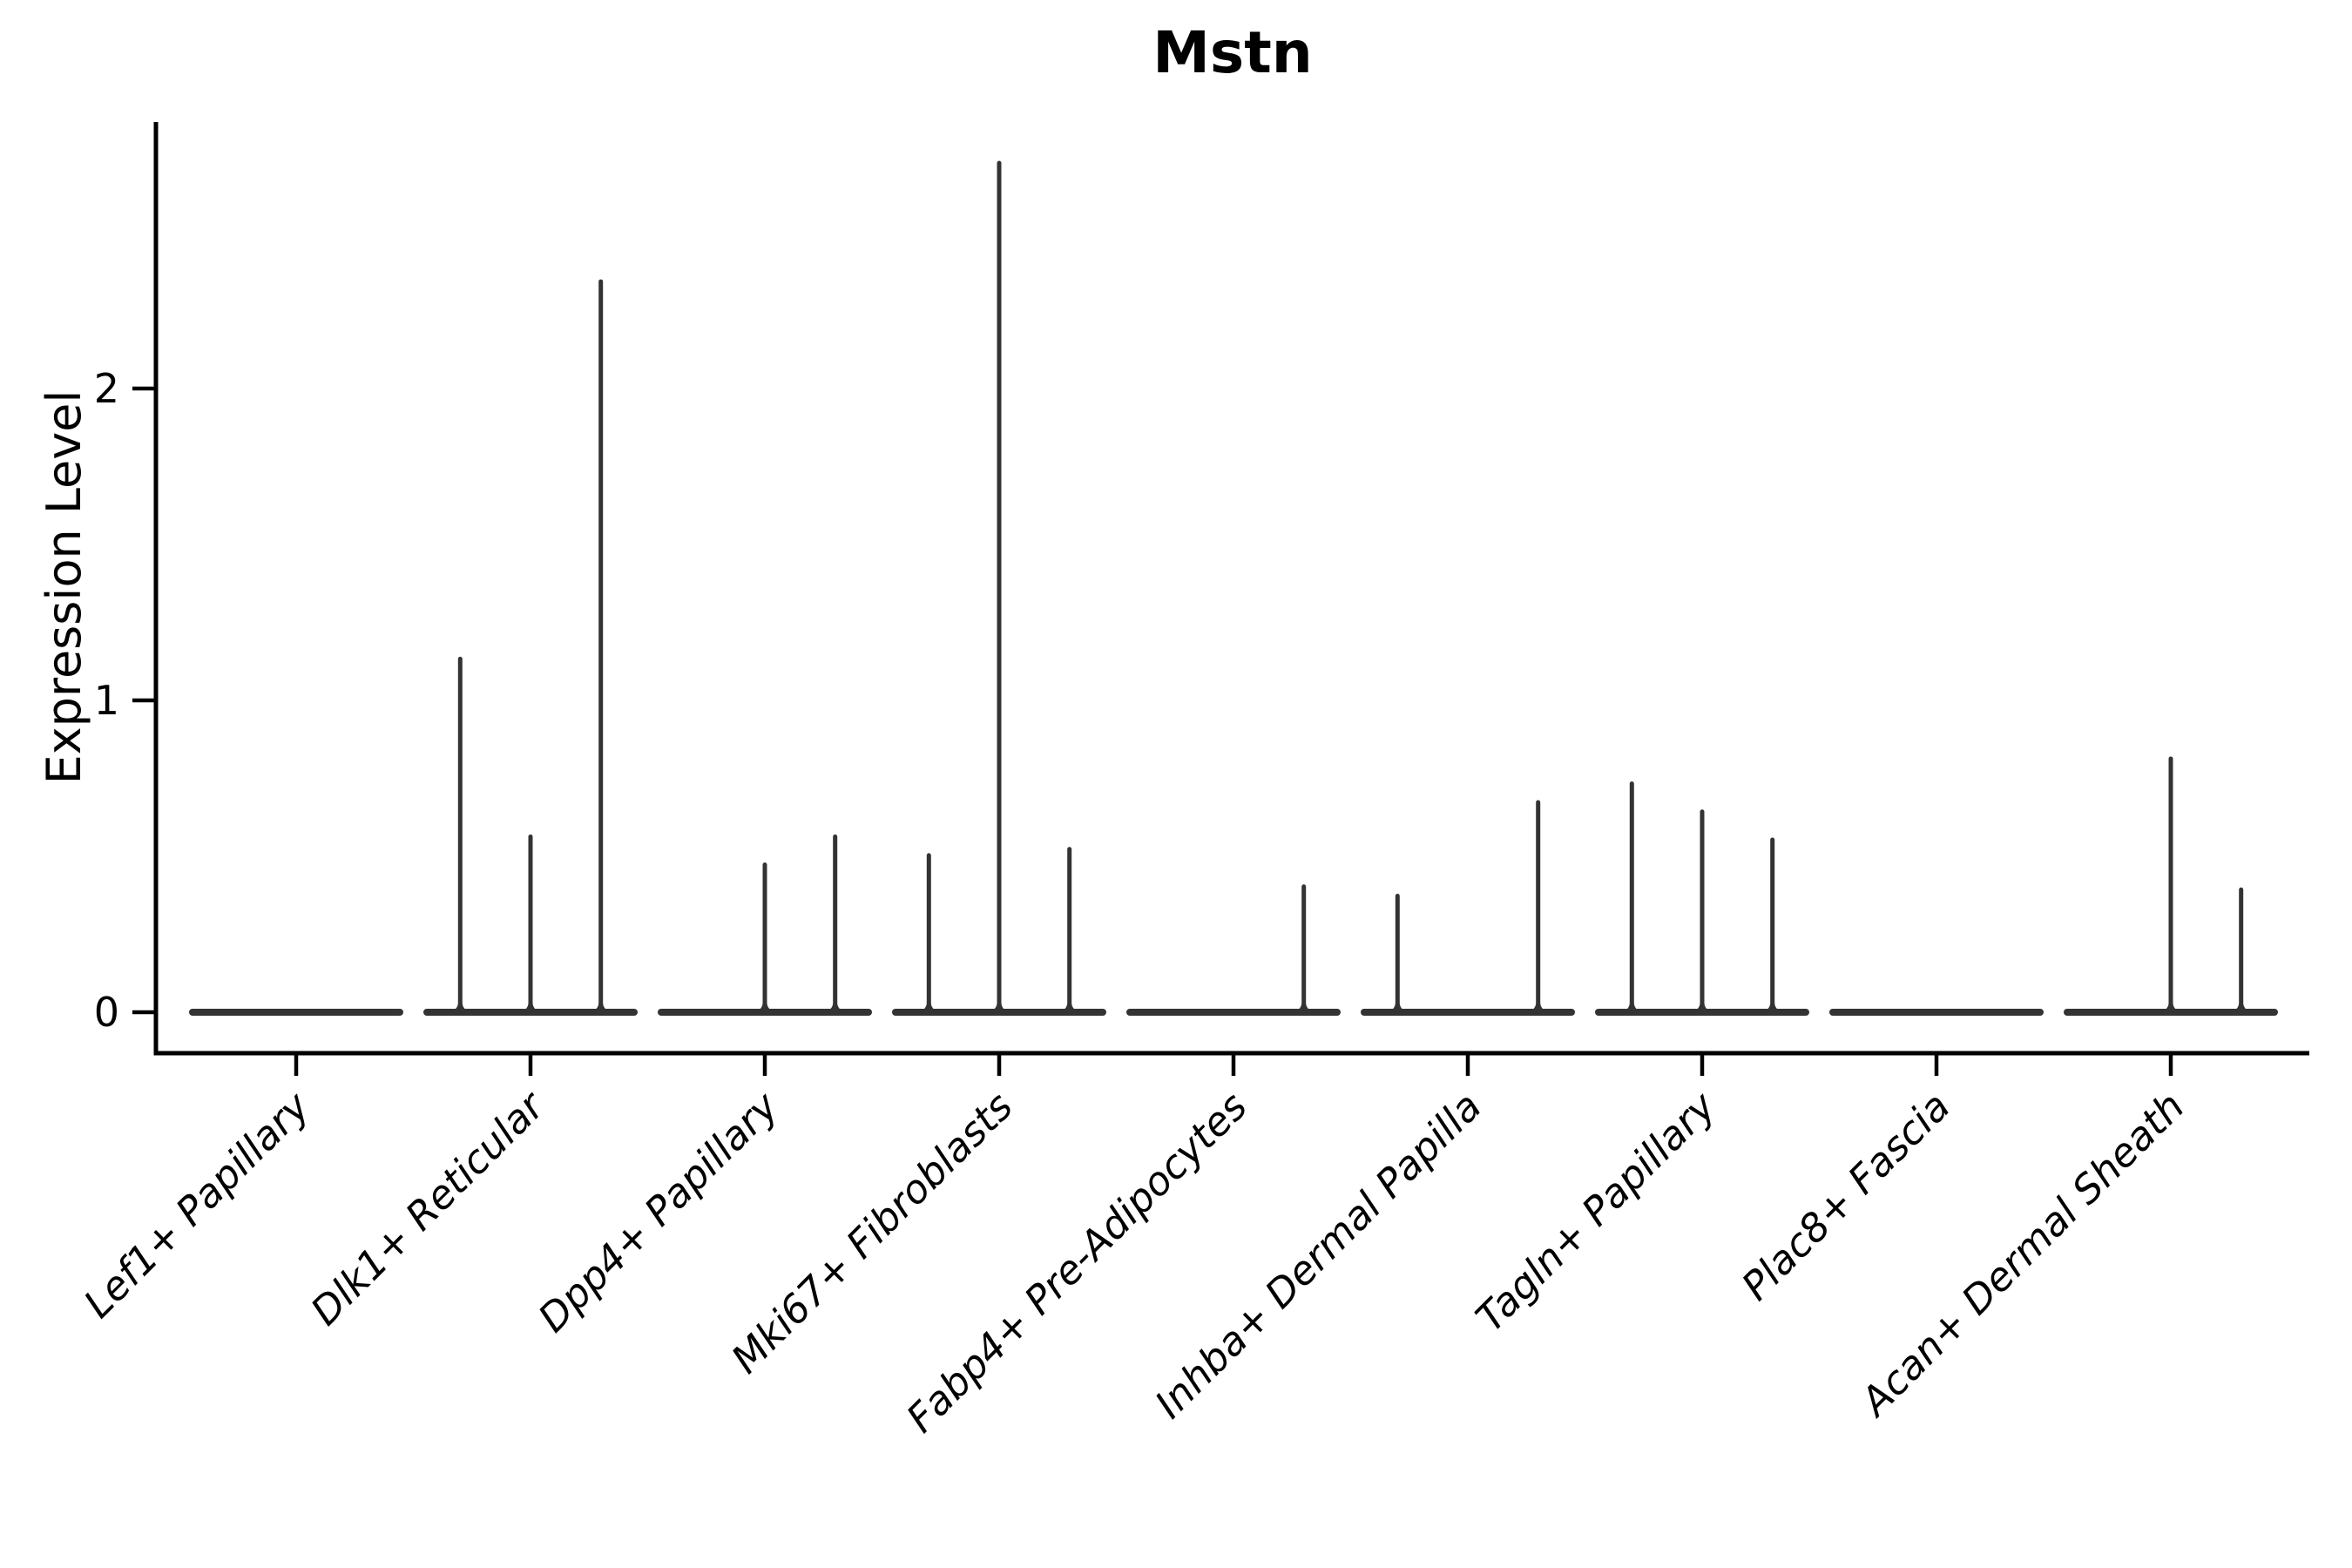  Describe the element at coordinates (106, 1013) in the screenshot. I see `y-tick-label: 0` at that location.